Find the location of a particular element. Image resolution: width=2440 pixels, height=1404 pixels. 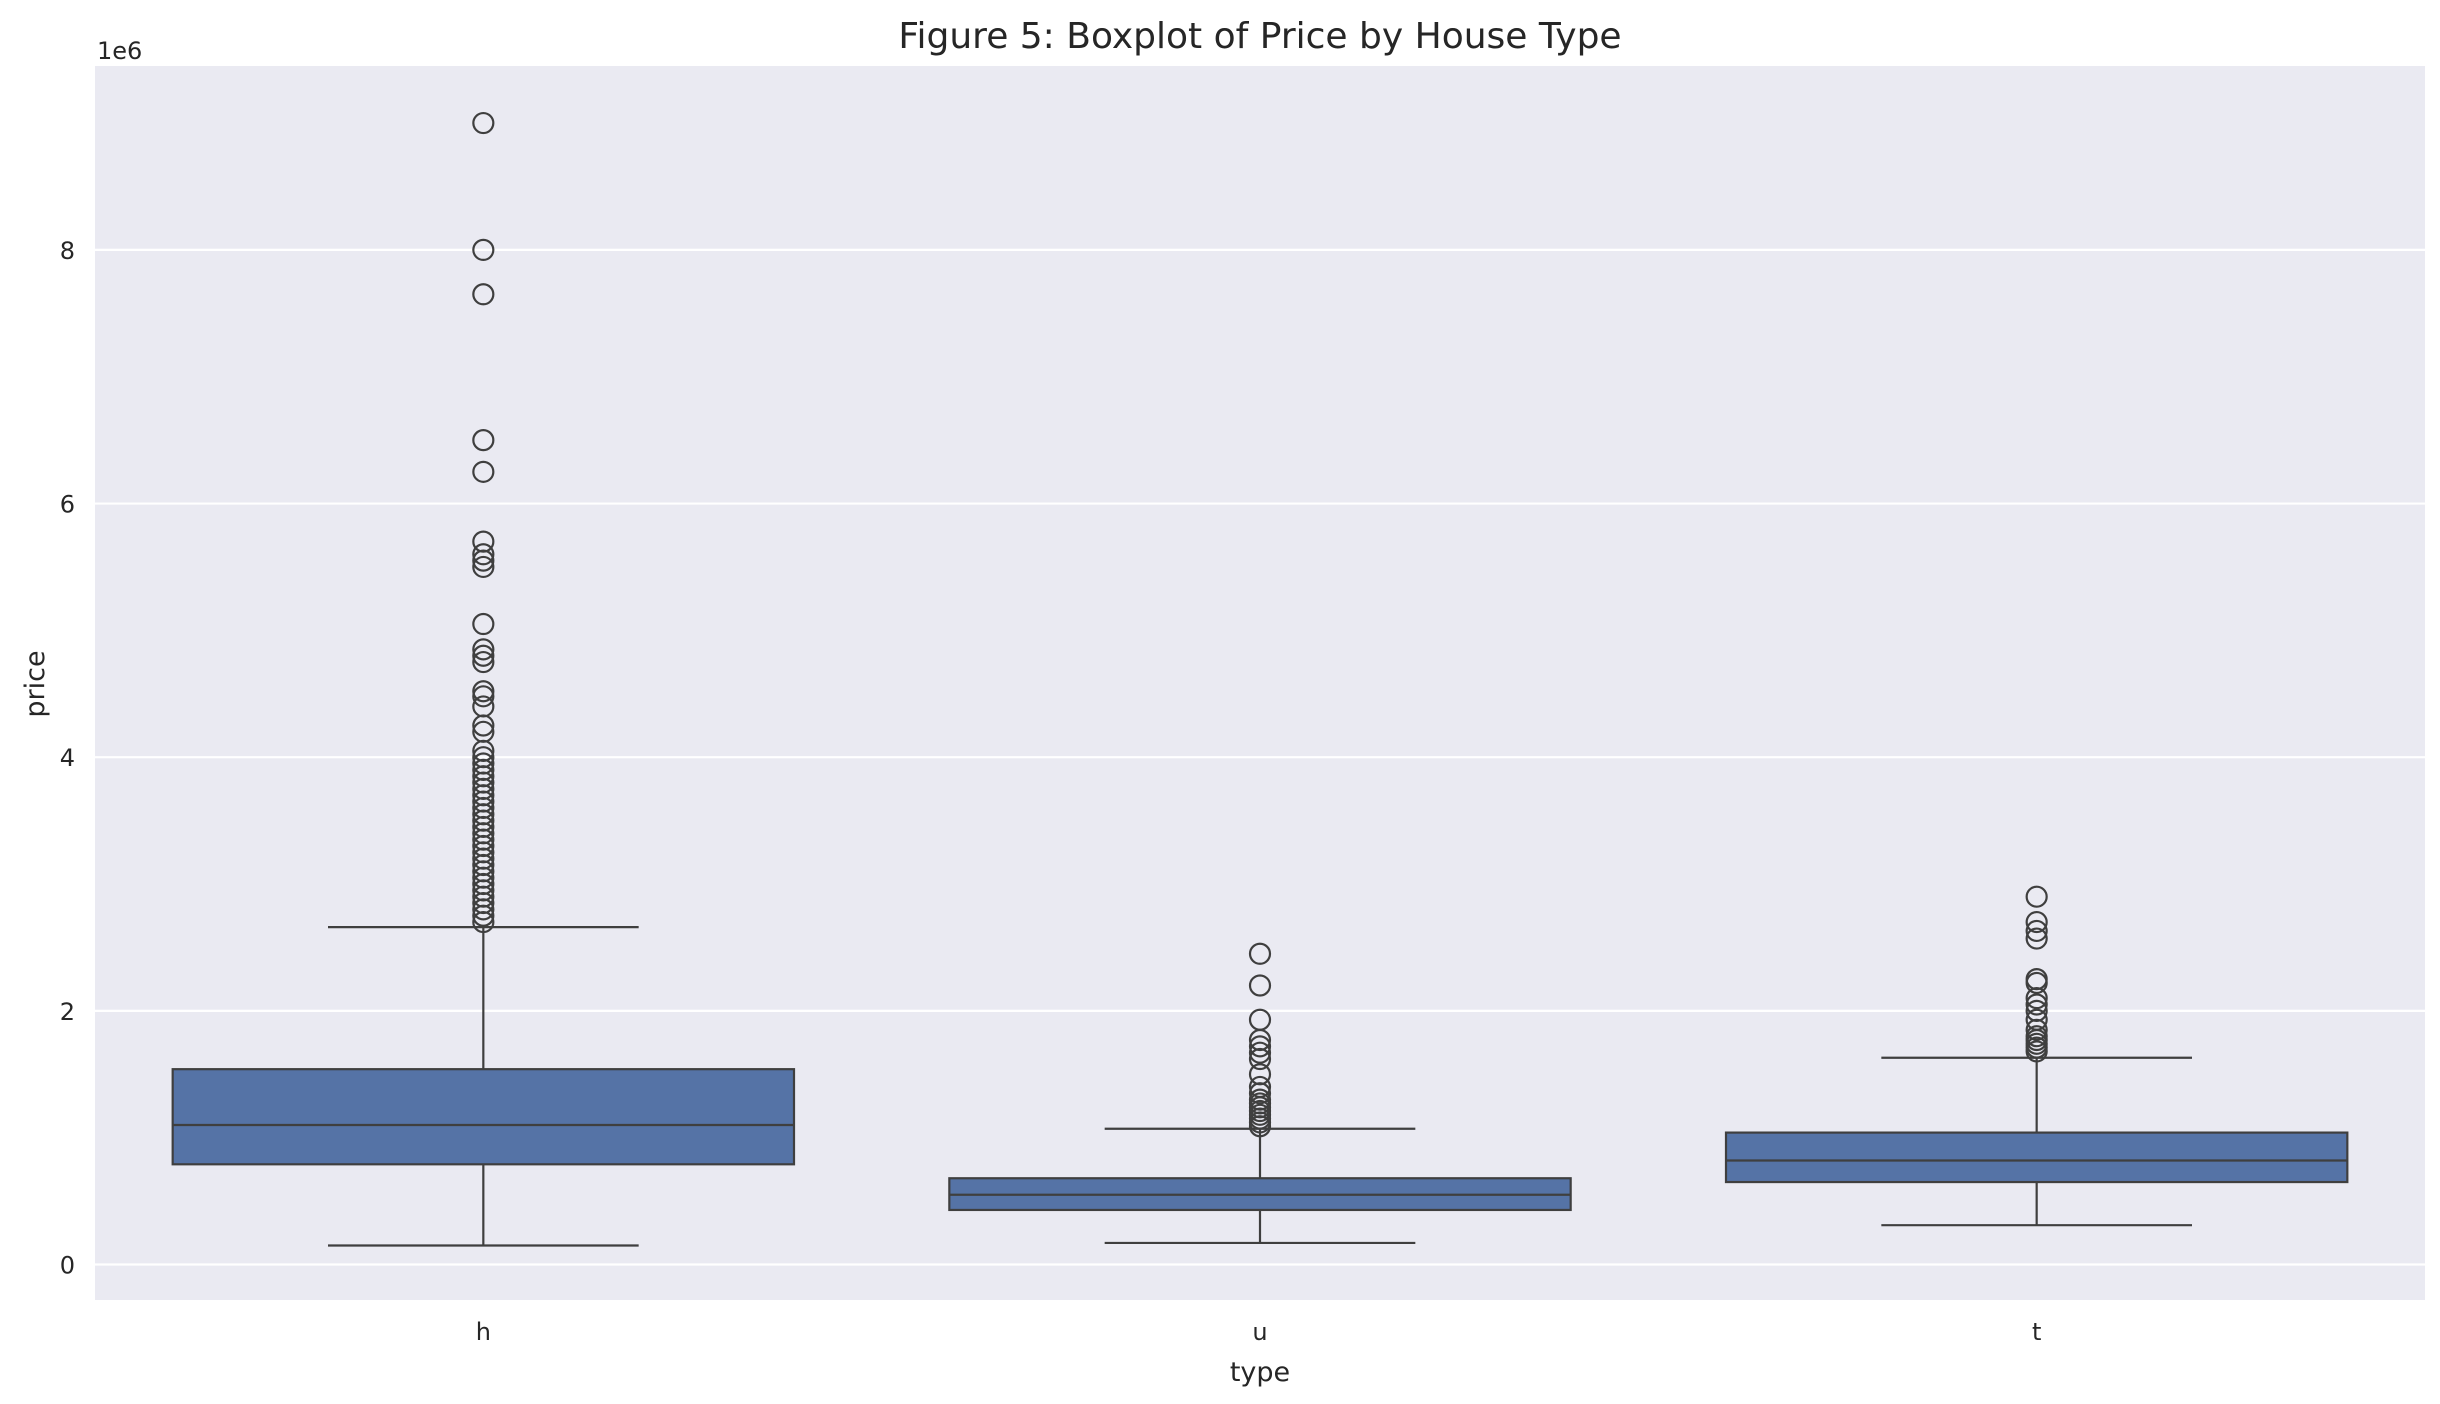

box-group-u is located at coordinates (1260, 1093).